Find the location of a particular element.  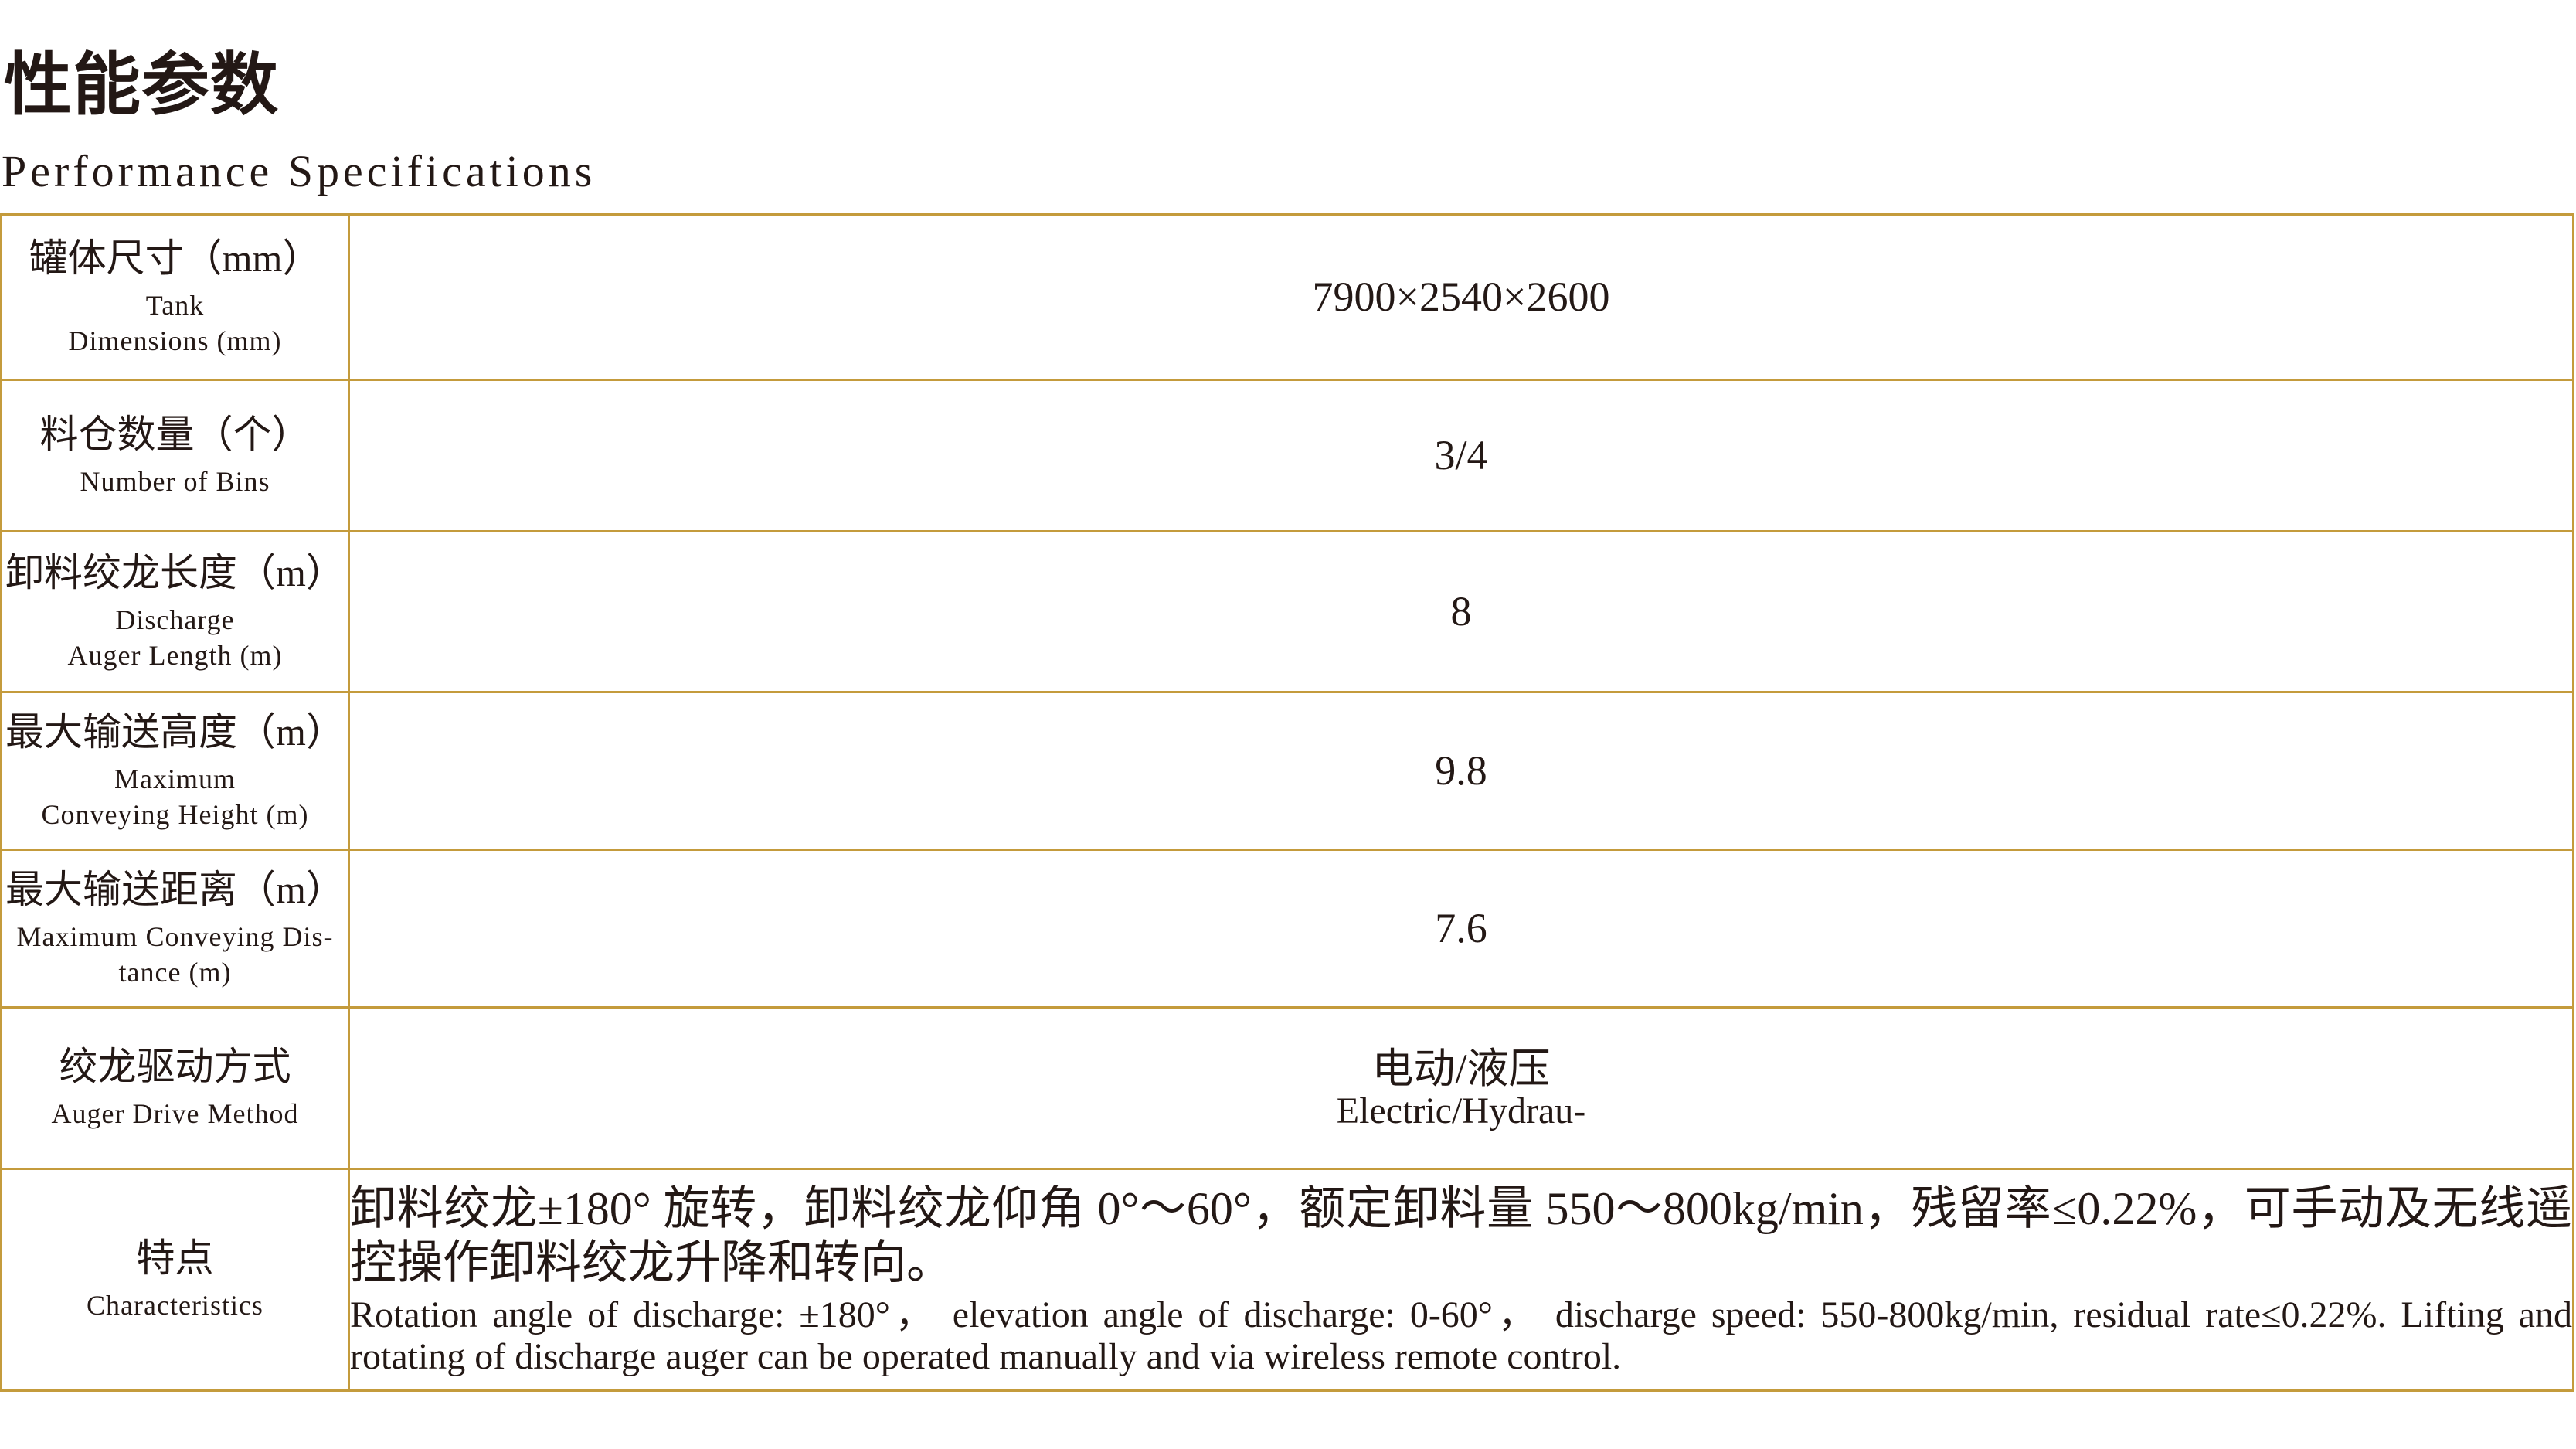

row-value: 7.6 is located at coordinates (1461, 928).